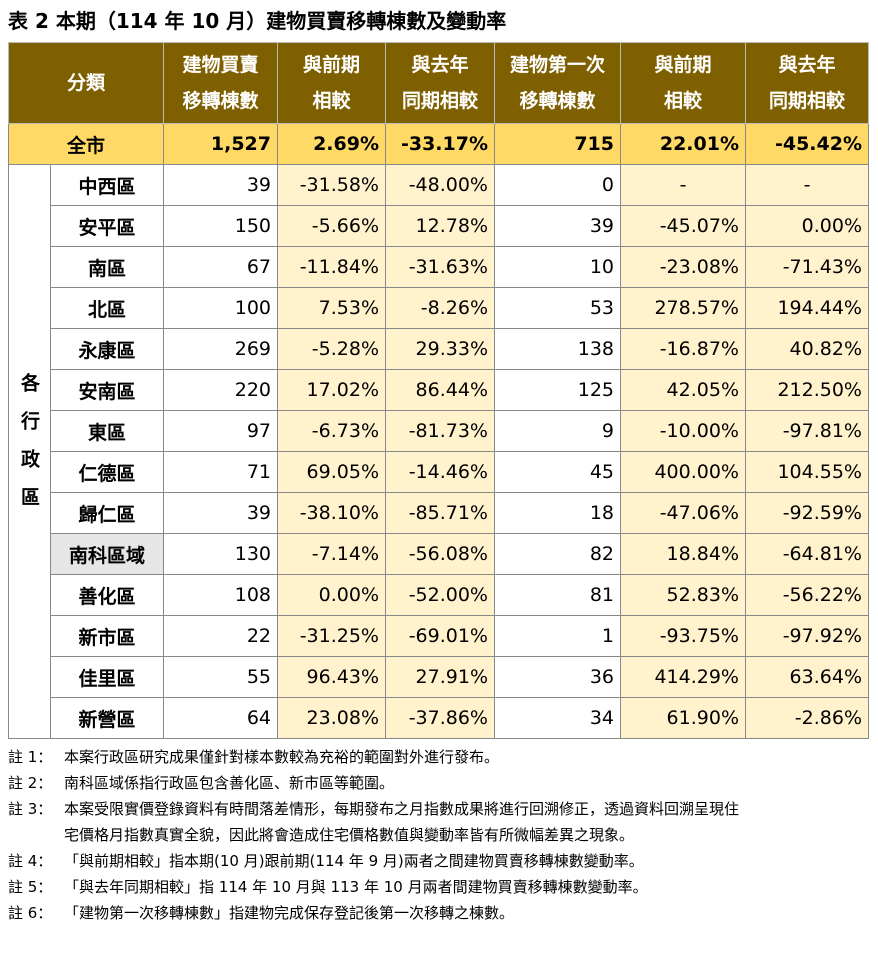 The height and width of the screenshot is (962, 878). Describe the element at coordinates (229, 783) in the screenshot. I see `note-text: 南科區域係指行政區包含善化區、新市區等範圍。` at that location.